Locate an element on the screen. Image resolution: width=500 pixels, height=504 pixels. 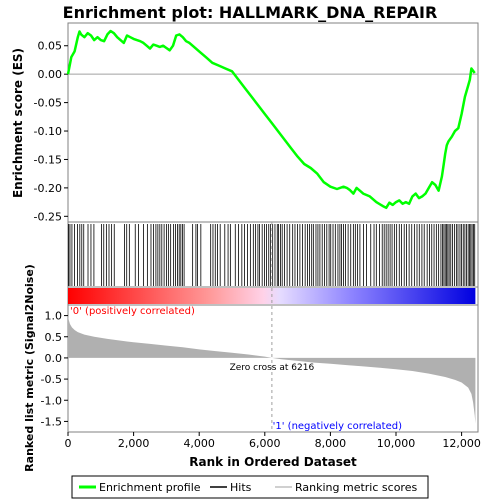
es-y-axis: 0.05 0.00 -0.05 -0.10 -0.15 -0.20 -0.25 is located at coordinates (51, 131).